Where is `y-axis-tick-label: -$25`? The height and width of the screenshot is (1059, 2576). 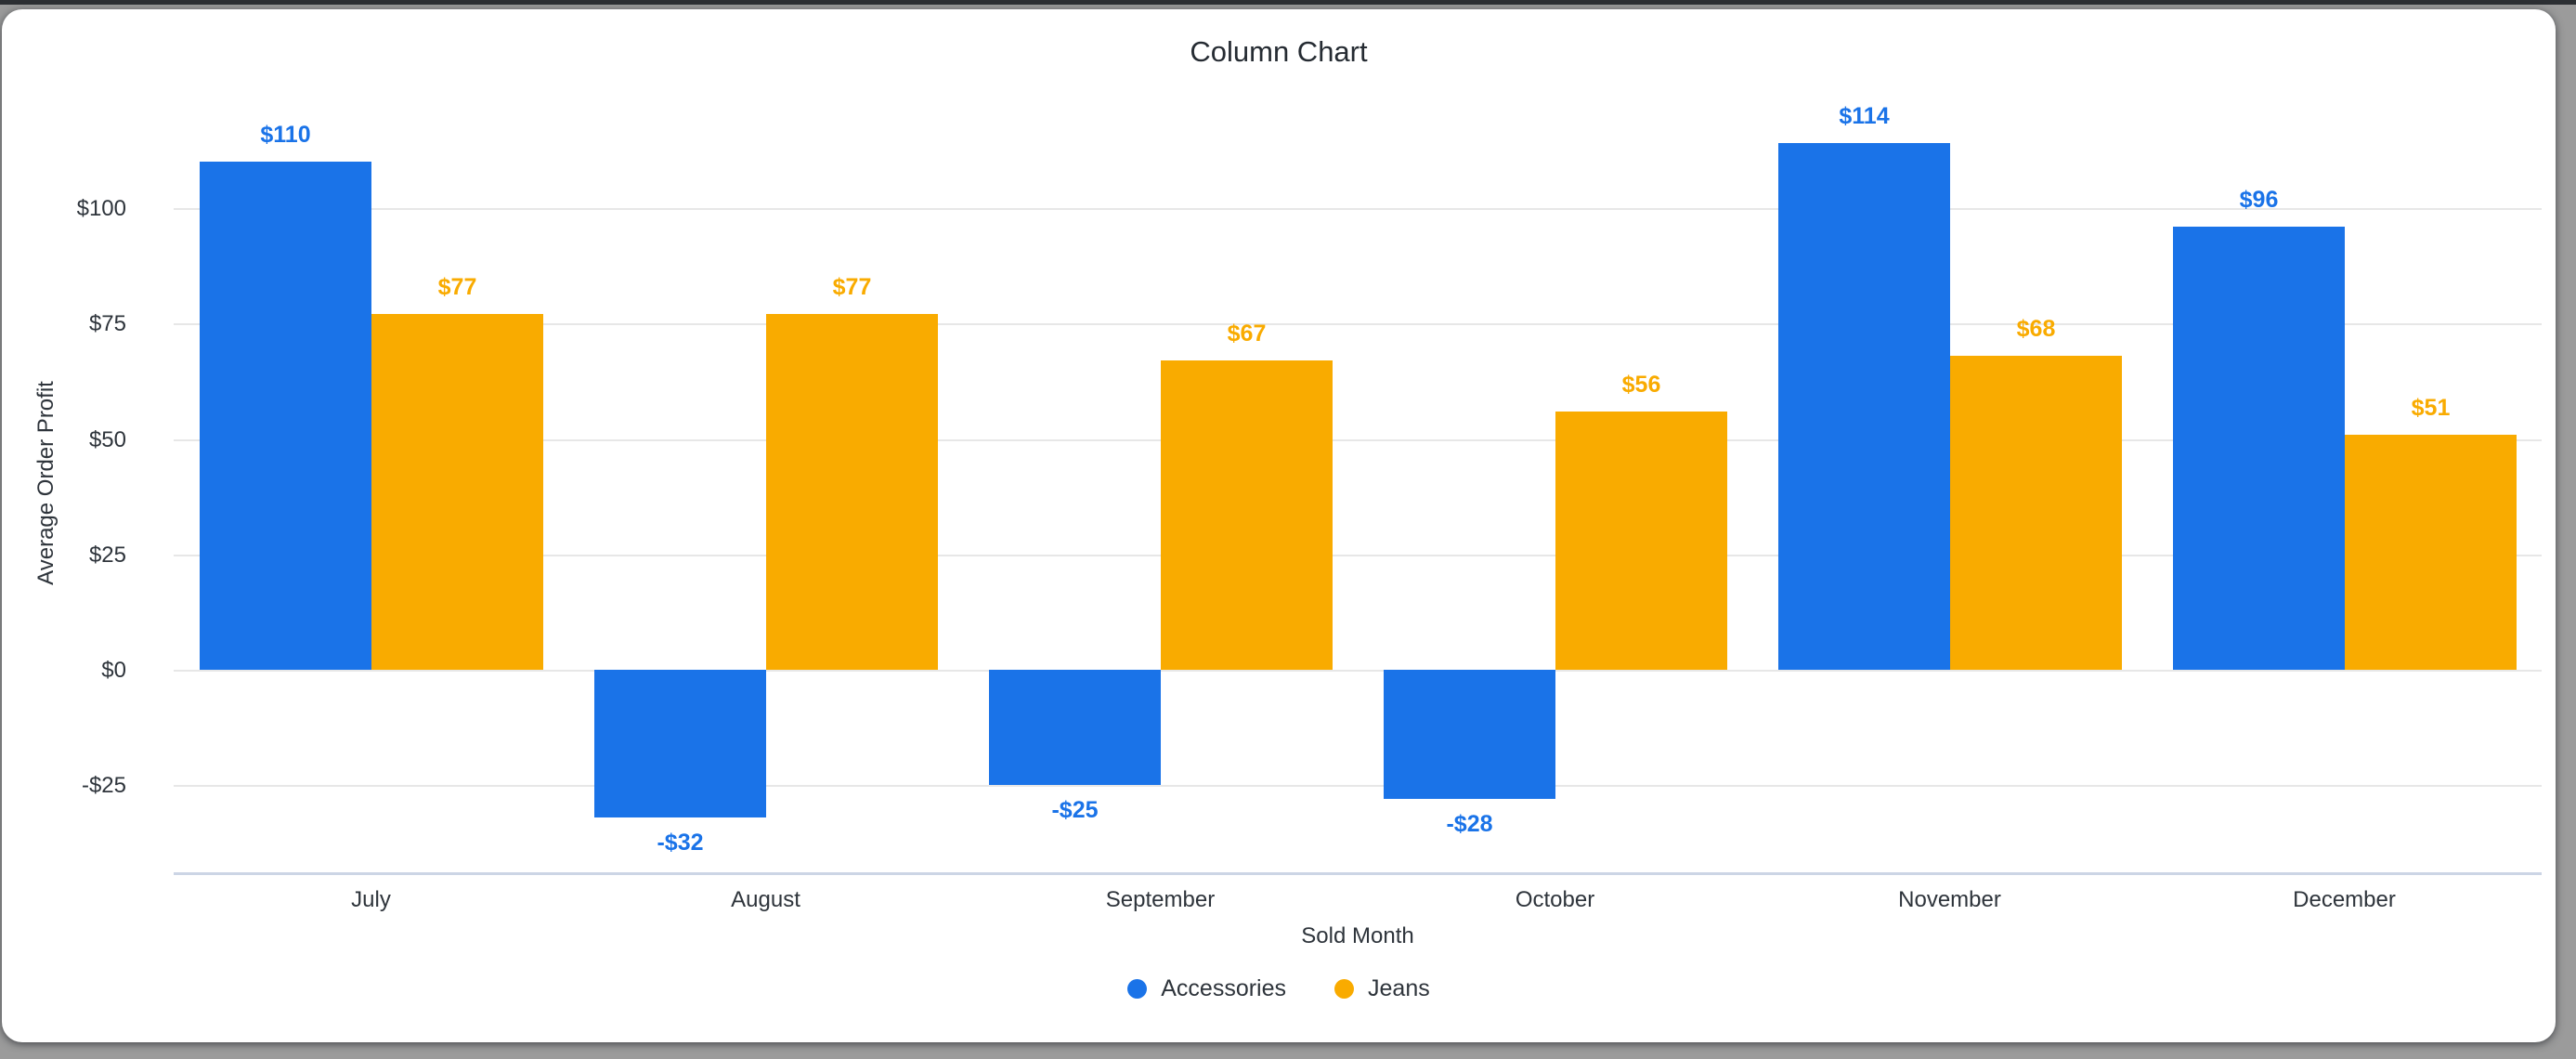
y-axis-tick-label: -$25 is located at coordinates (103, 785).